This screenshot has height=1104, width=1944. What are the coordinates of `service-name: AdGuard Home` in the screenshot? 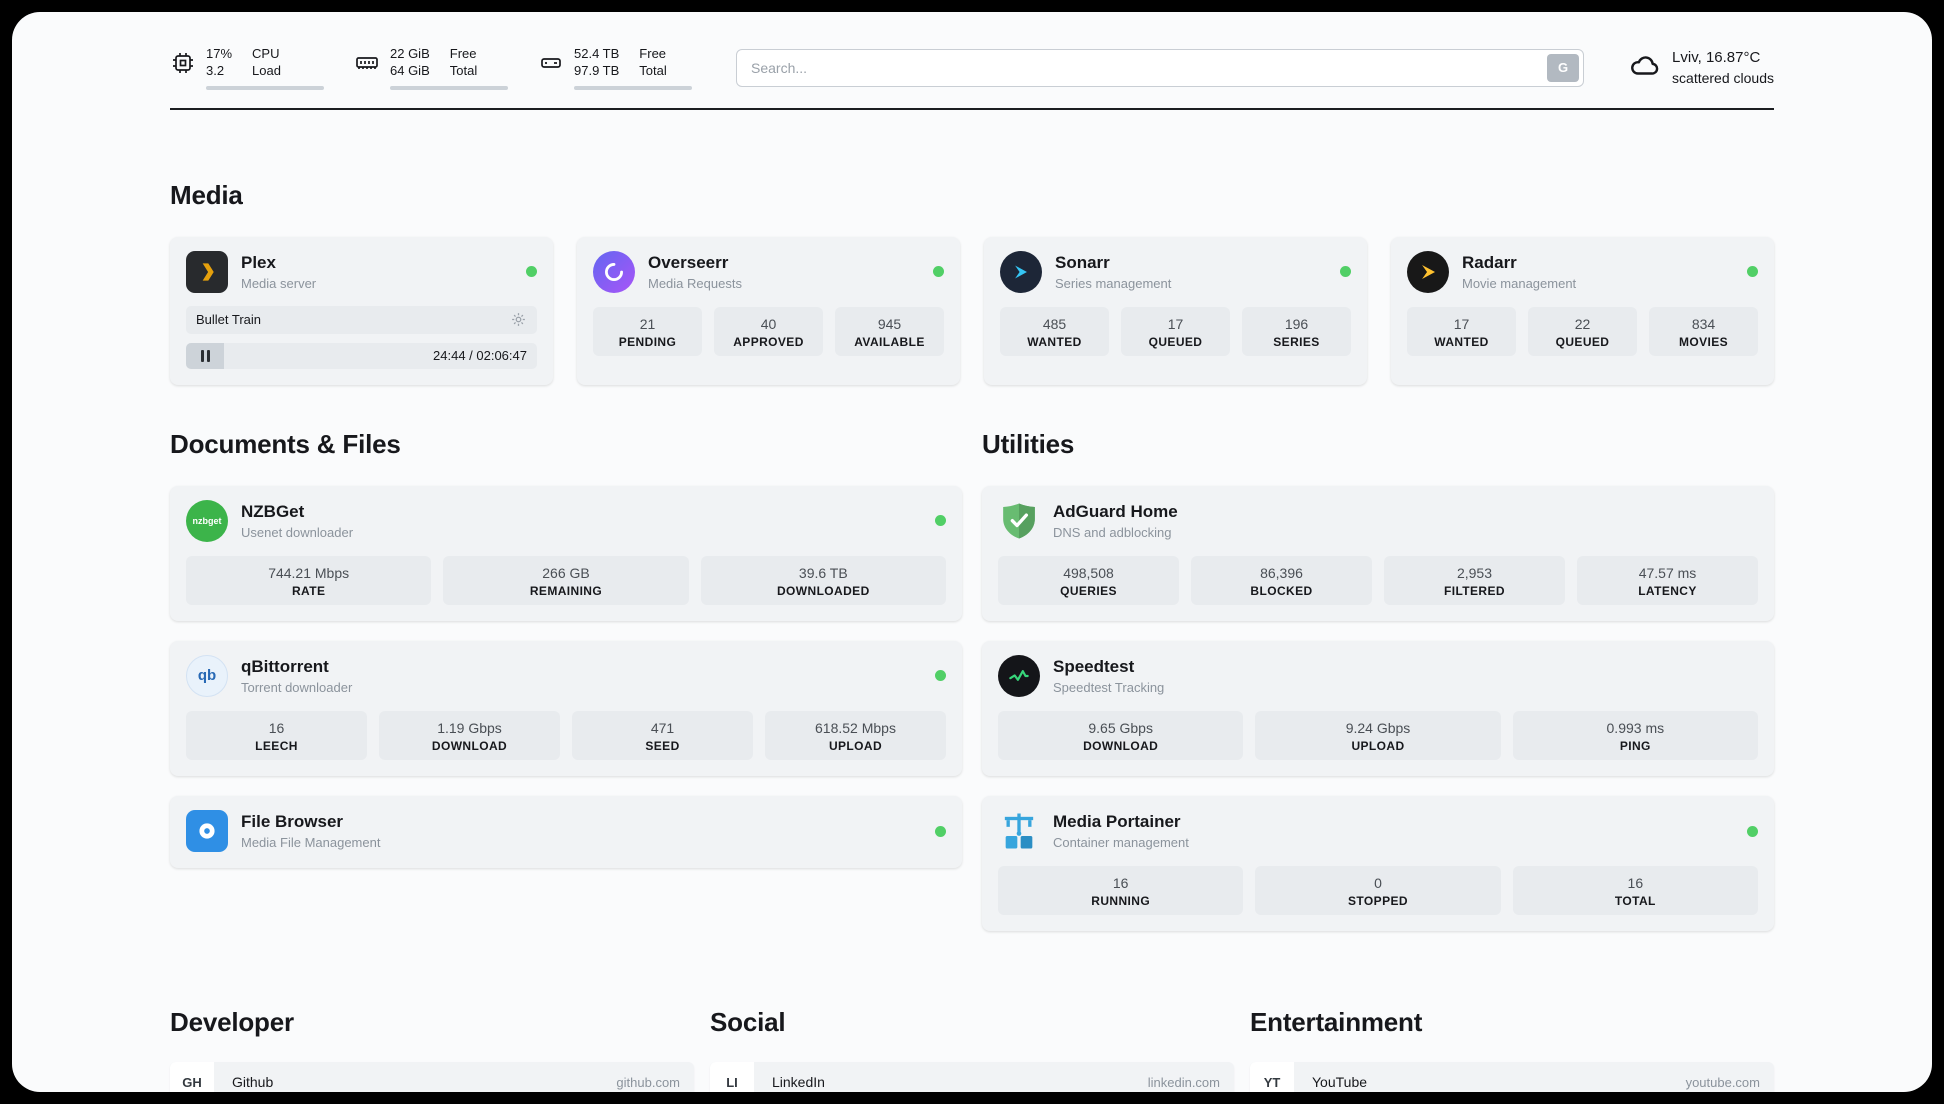 It's located at (1115, 511).